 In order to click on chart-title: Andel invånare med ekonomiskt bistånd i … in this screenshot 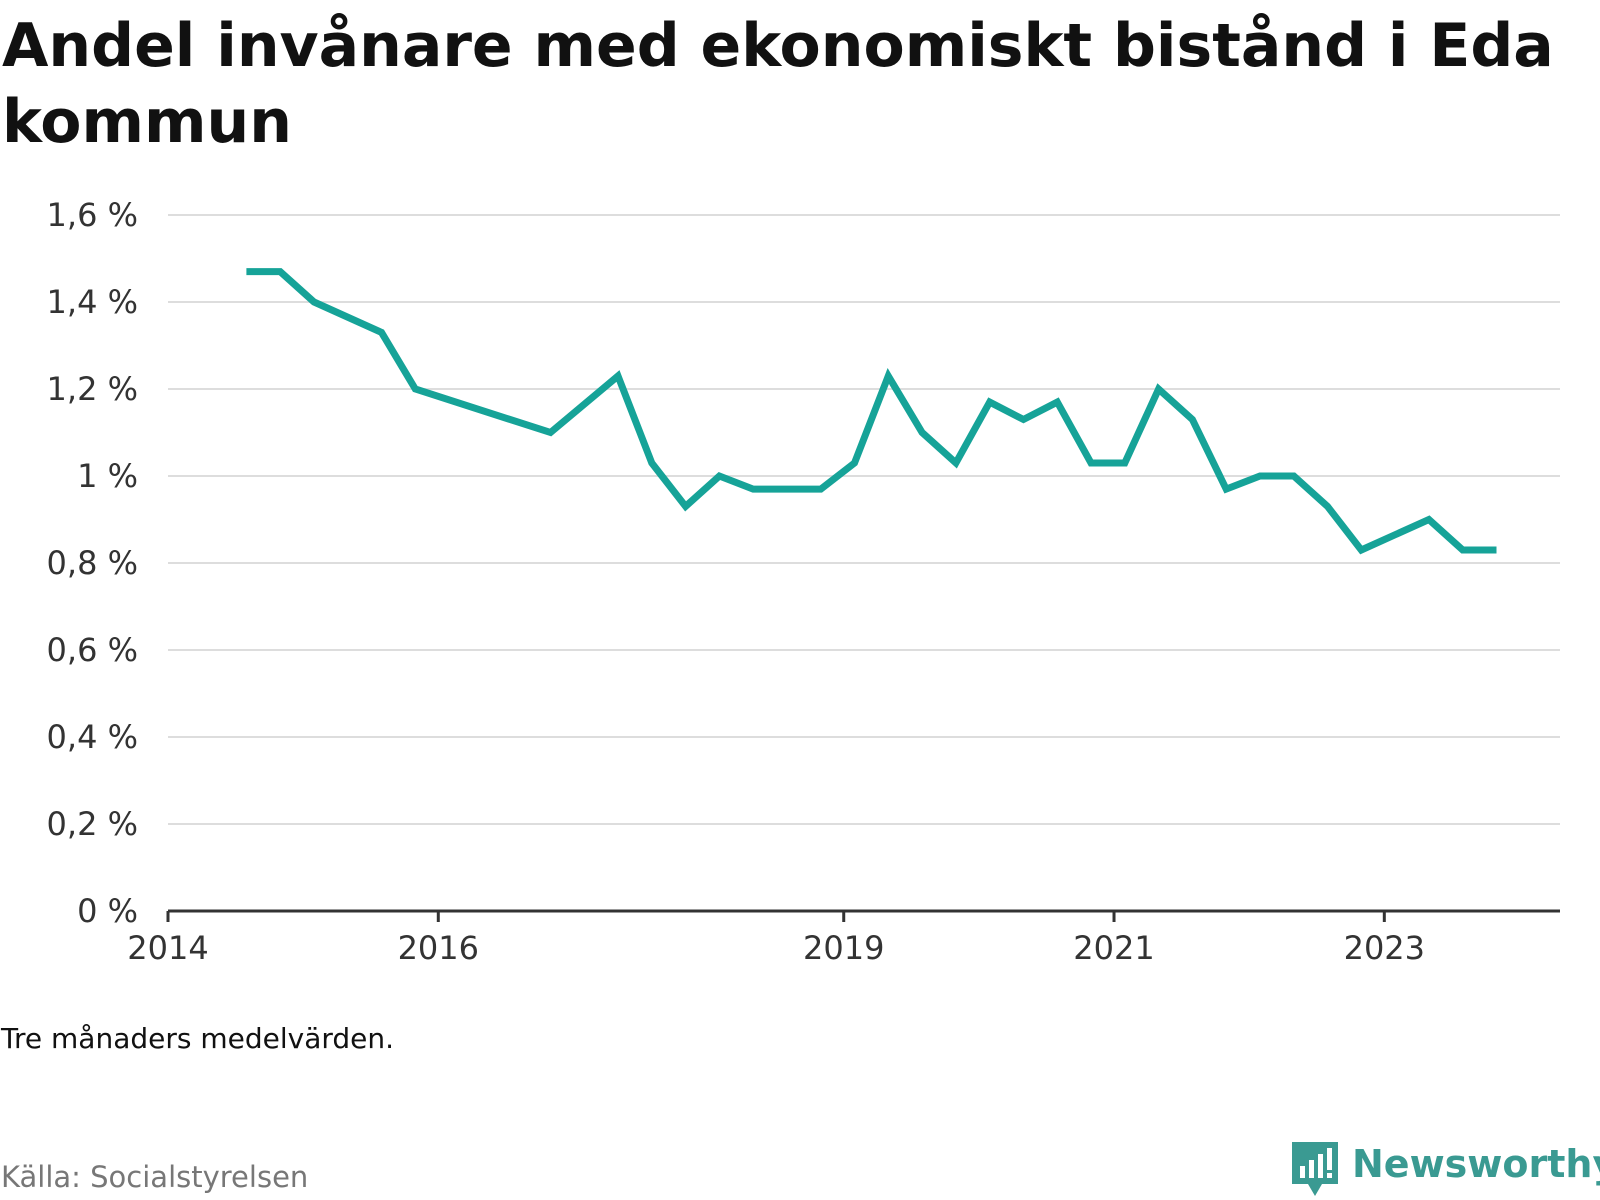, I will do `click(778, 84)`.